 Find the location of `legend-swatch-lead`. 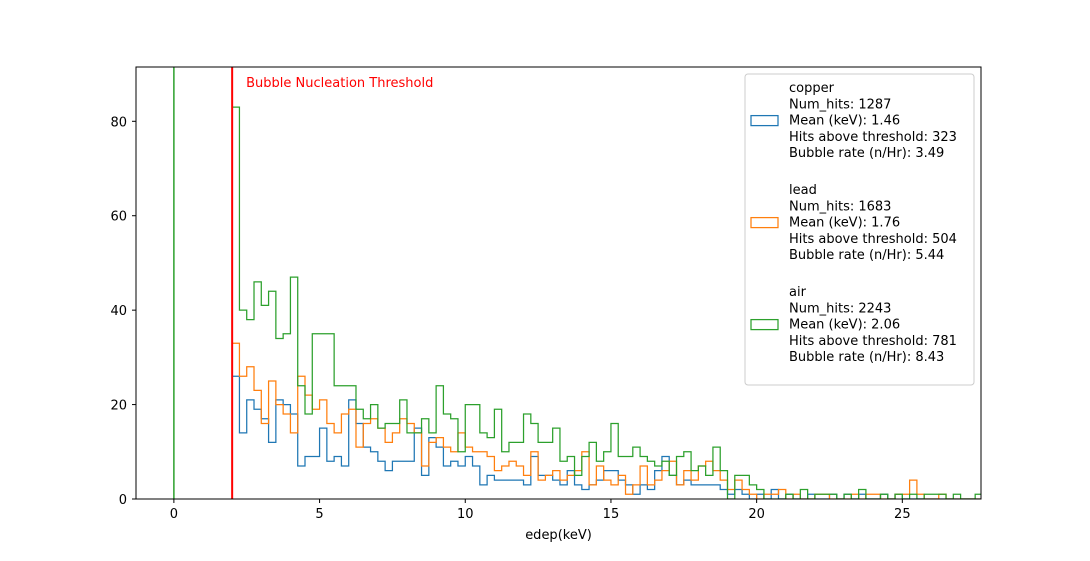

legend-swatch-lead is located at coordinates (764, 222).